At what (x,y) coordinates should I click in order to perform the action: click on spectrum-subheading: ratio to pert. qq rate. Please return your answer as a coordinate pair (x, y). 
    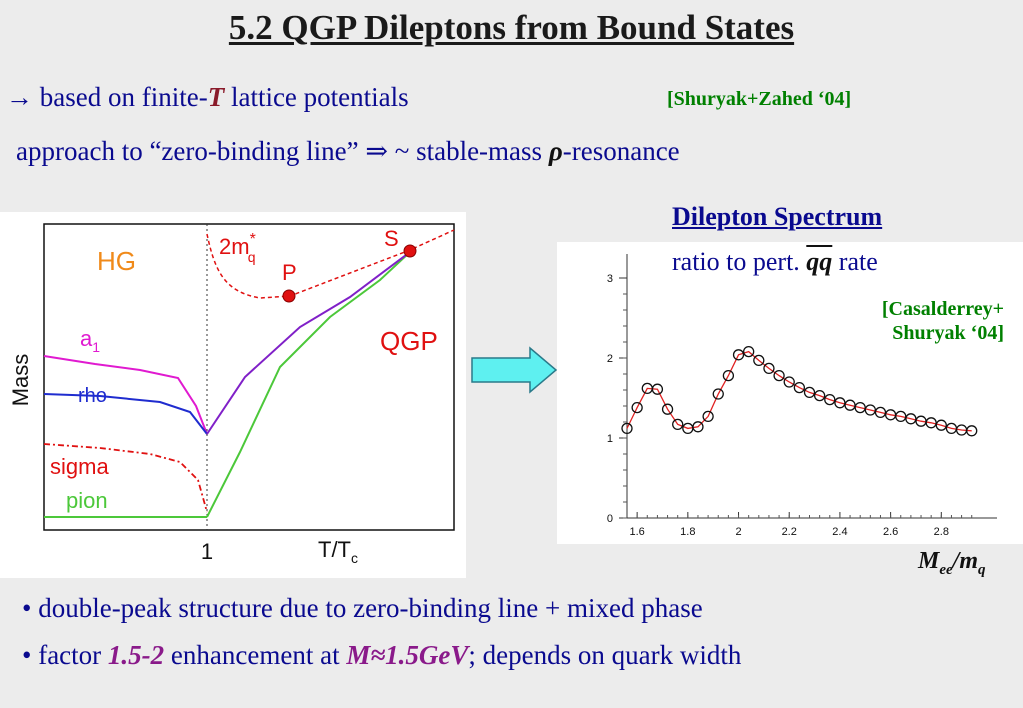
    Looking at the image, I should click on (775, 262).